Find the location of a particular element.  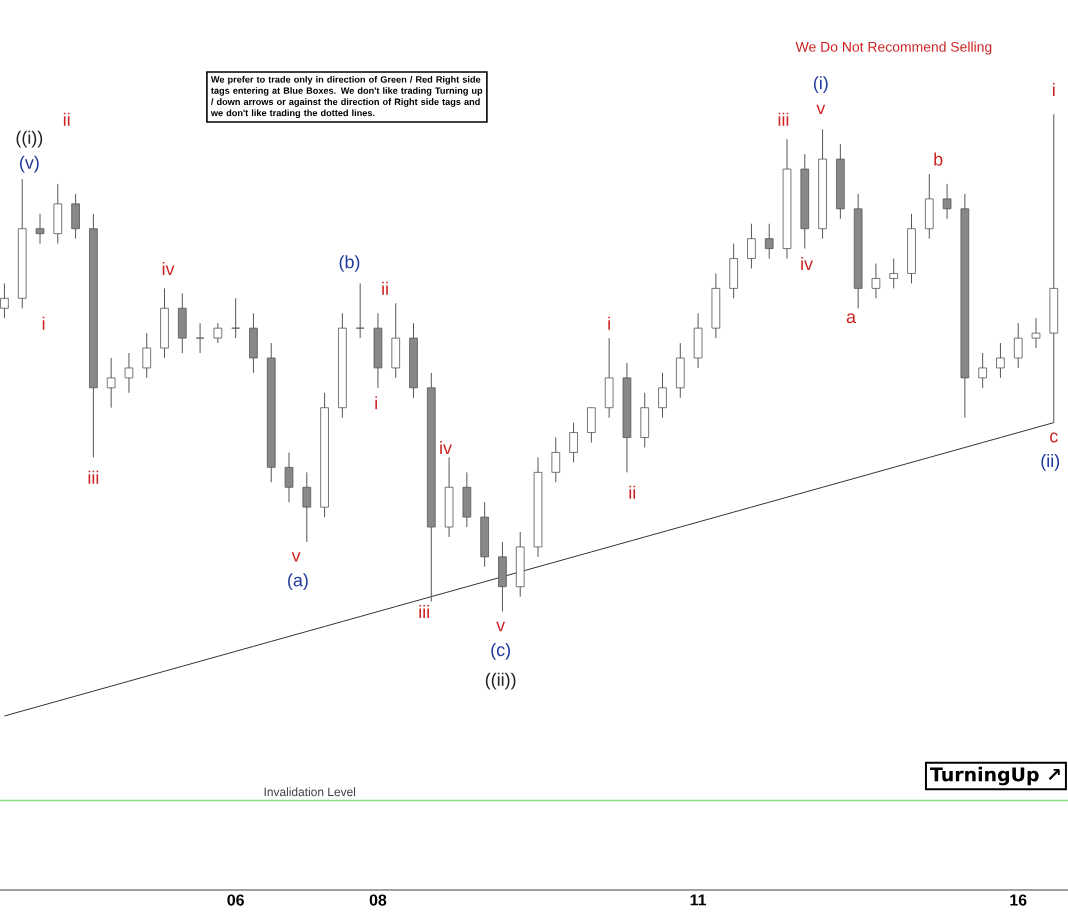

annotation: b is located at coordinates (938, 159).